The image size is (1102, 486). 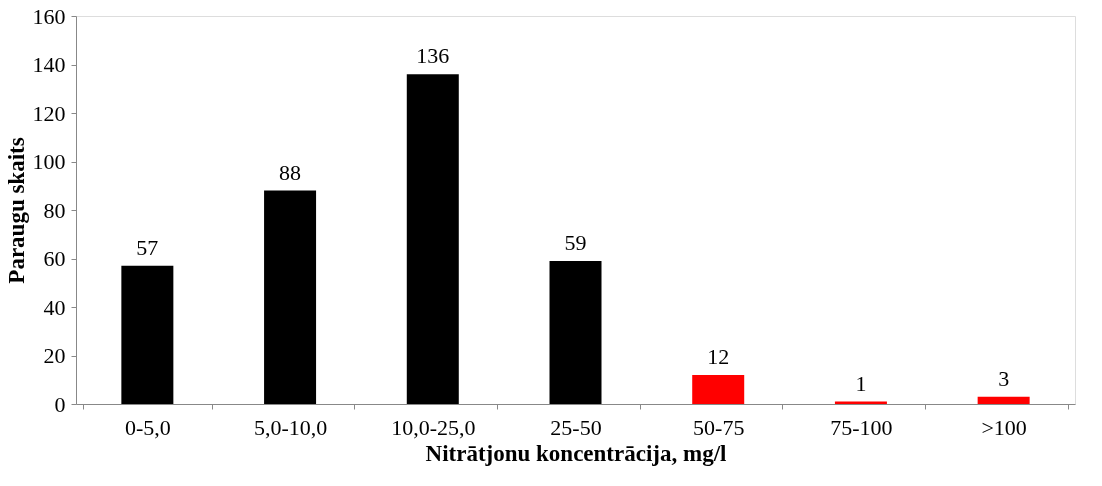 What do you see at coordinates (147, 247) in the screenshot?
I see `data-label: 57` at bounding box center [147, 247].